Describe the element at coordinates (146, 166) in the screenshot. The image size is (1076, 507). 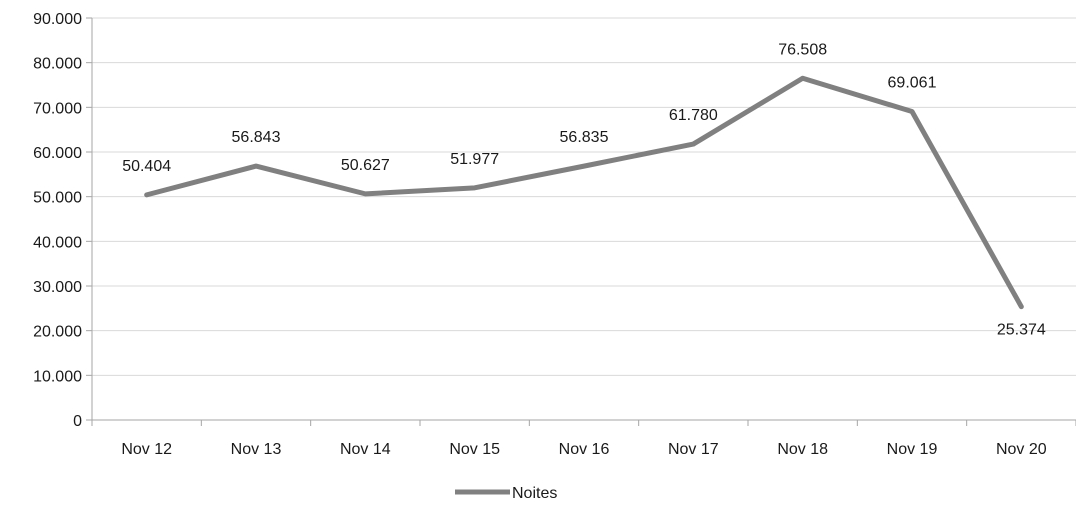
I see `data-label: 50.404` at that location.